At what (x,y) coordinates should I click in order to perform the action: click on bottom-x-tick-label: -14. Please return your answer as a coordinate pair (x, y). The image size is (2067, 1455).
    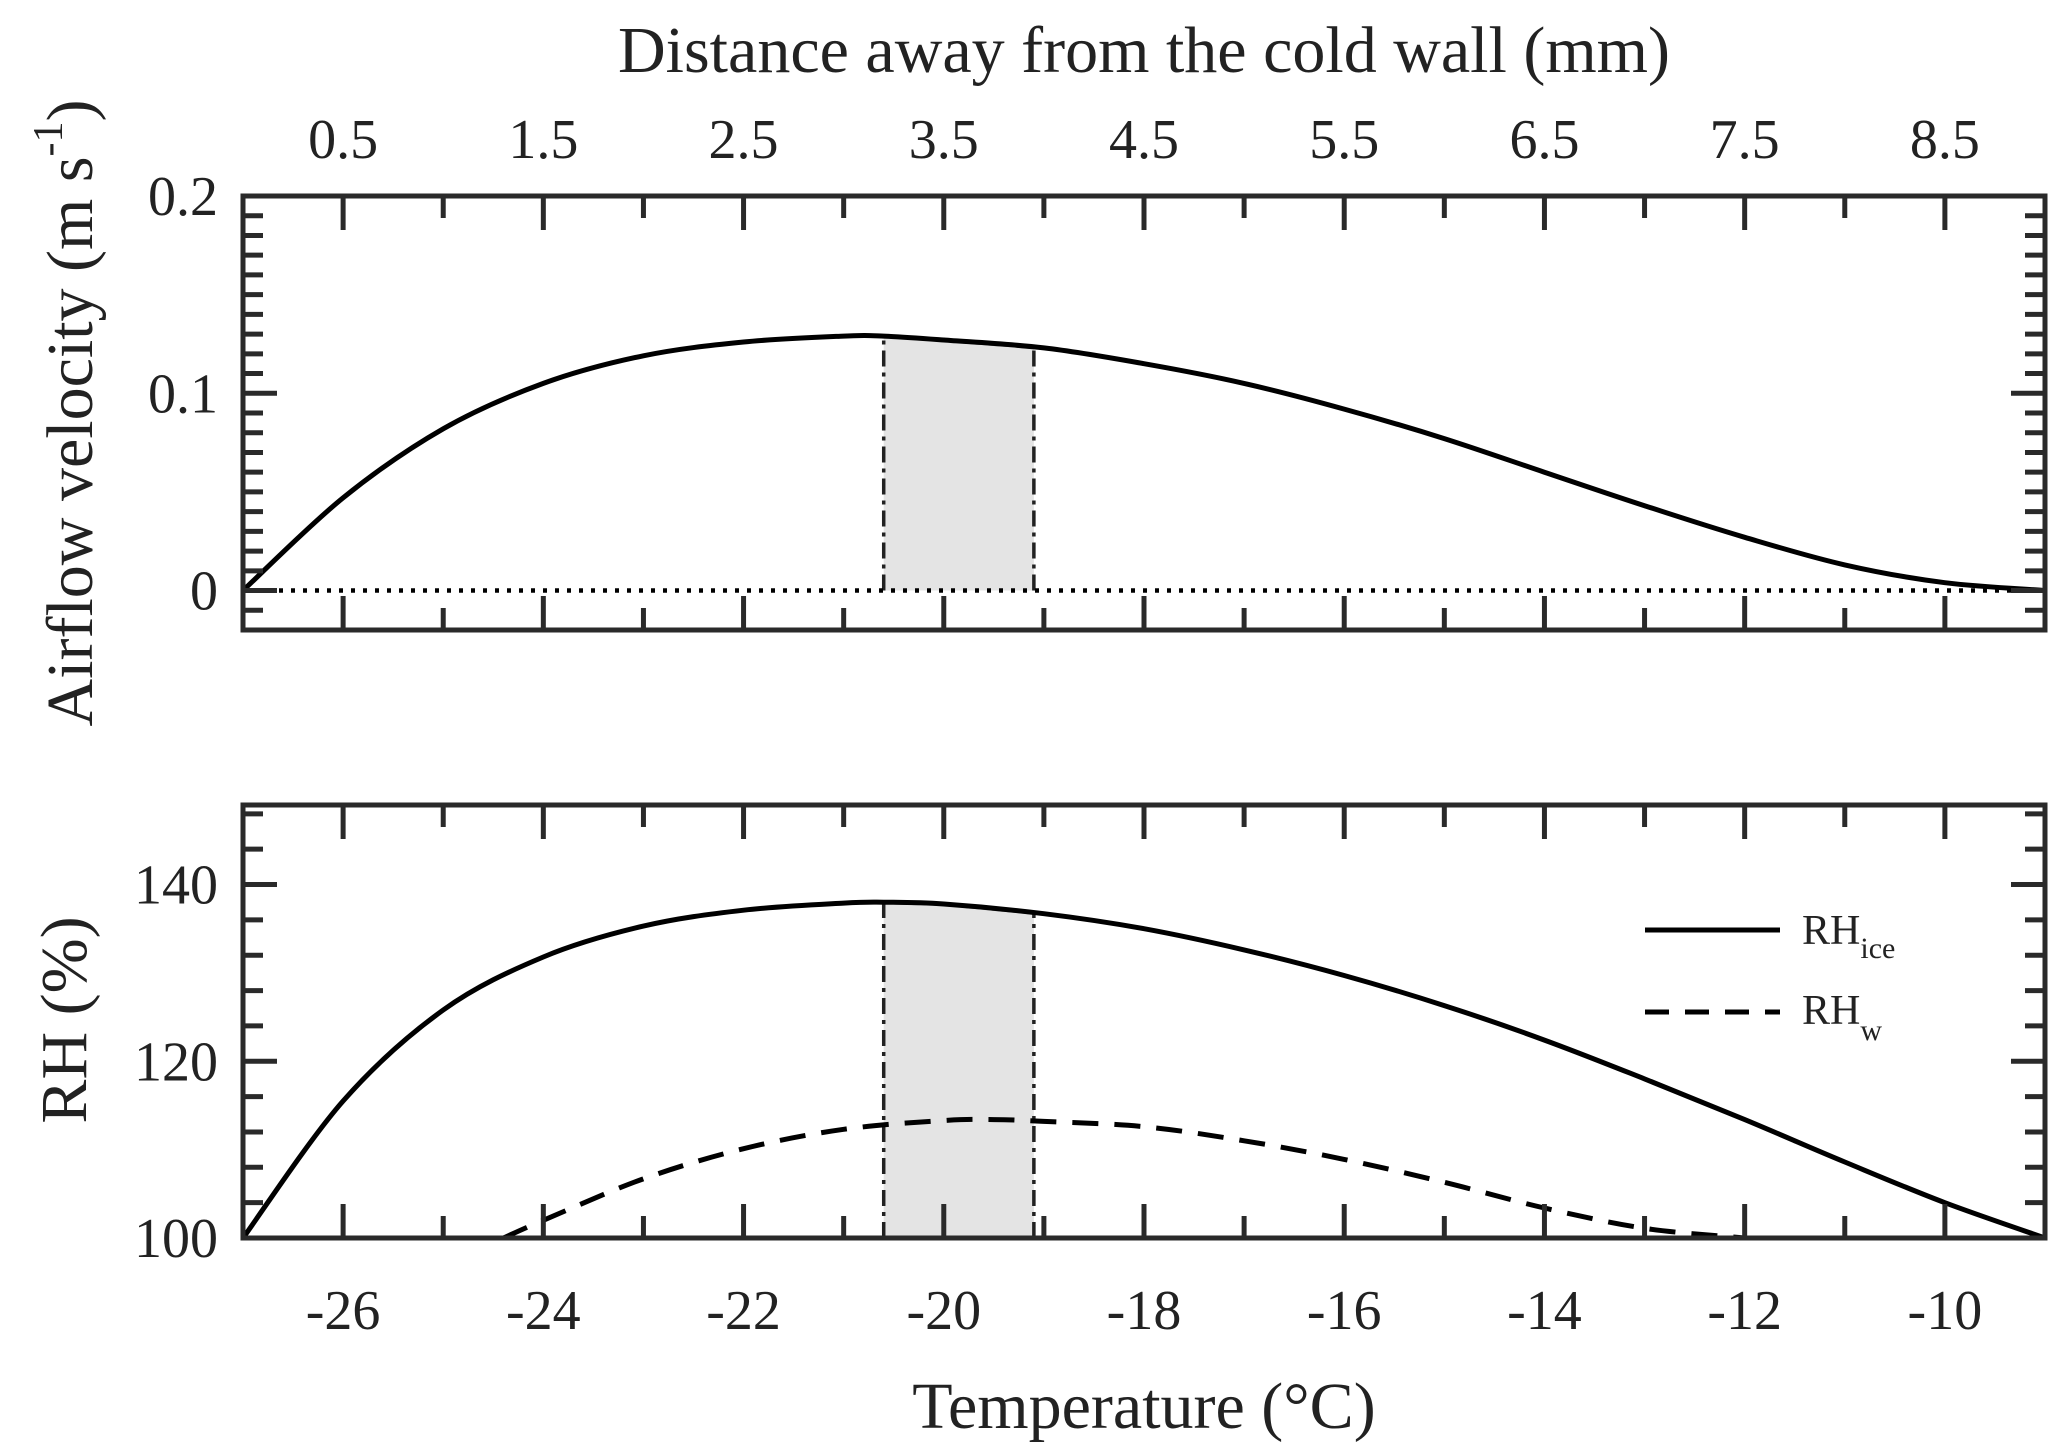
    Looking at the image, I should click on (1544, 1311).